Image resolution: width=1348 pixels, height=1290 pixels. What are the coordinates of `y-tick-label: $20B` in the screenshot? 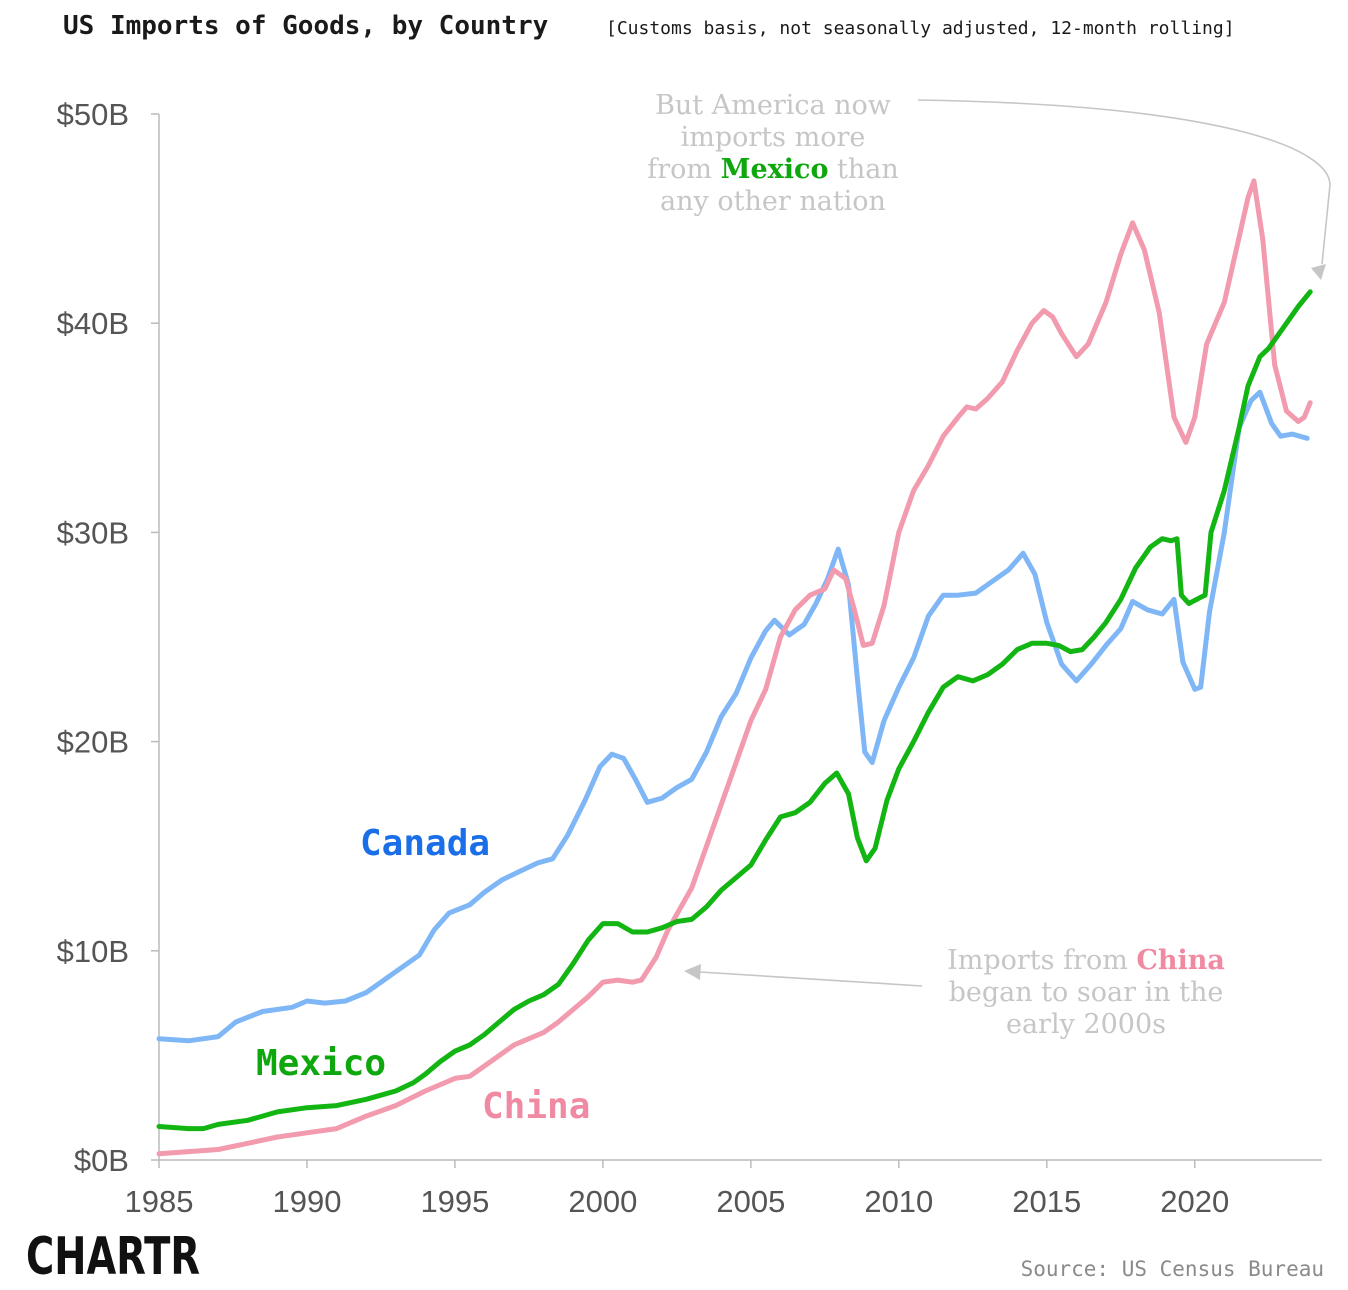 It's located at (93, 742).